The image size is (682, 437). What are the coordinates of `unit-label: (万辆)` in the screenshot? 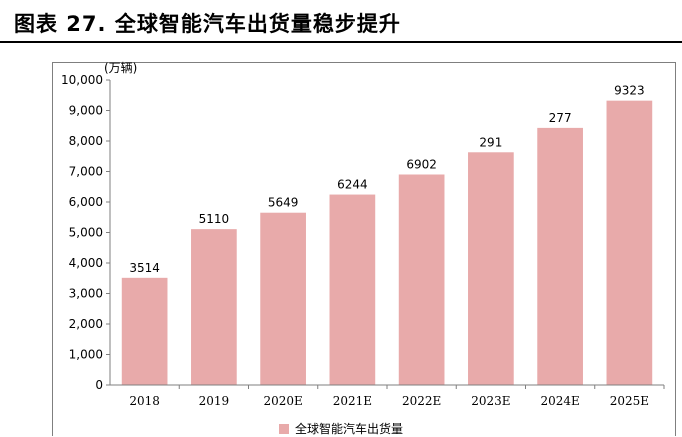 It's located at (120, 68).